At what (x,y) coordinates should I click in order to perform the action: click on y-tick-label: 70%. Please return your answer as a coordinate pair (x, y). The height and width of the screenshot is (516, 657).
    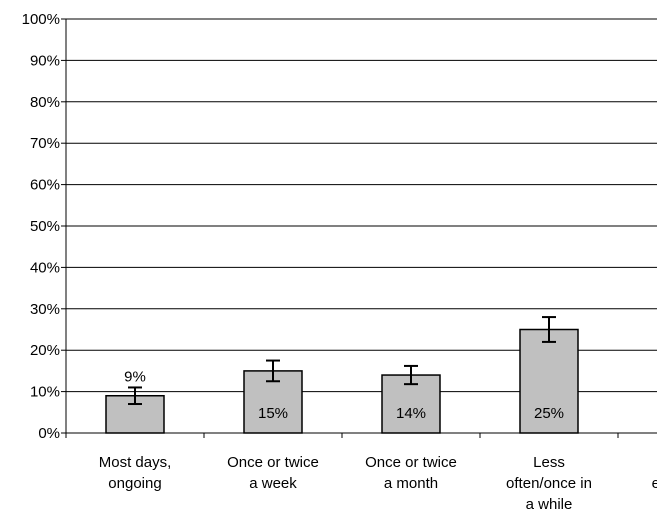
    Looking at the image, I should click on (45, 143).